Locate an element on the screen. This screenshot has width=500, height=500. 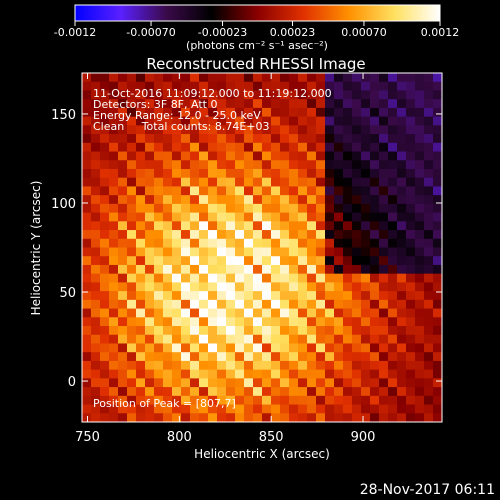
x-tick-label: 800 is located at coordinates (179, 437).